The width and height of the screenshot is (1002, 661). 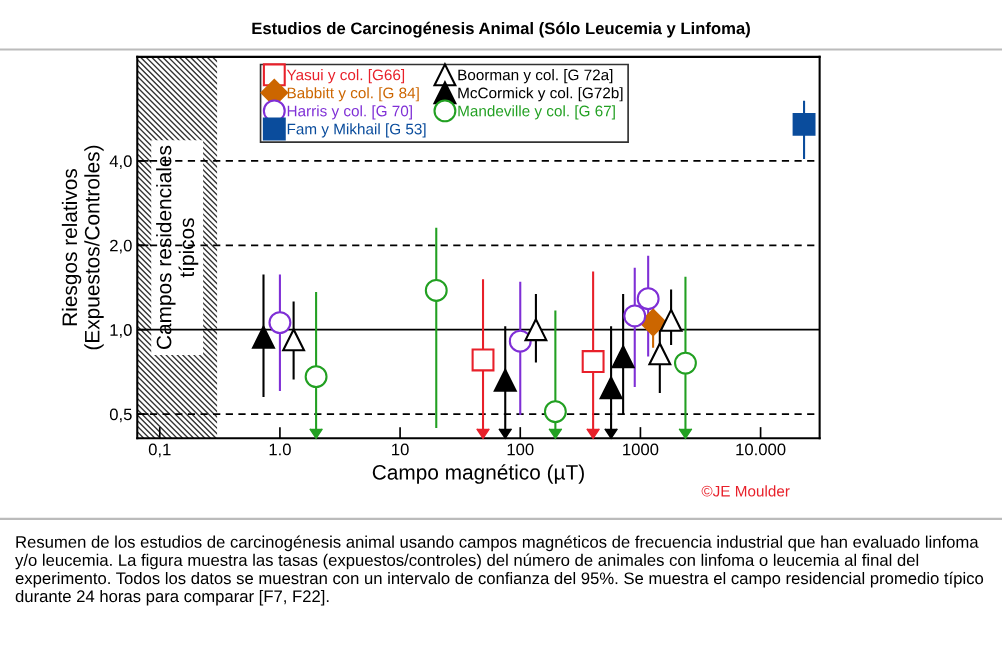 I want to click on legend-label: Babbitt y col. [G 84], so click(x=353, y=94).